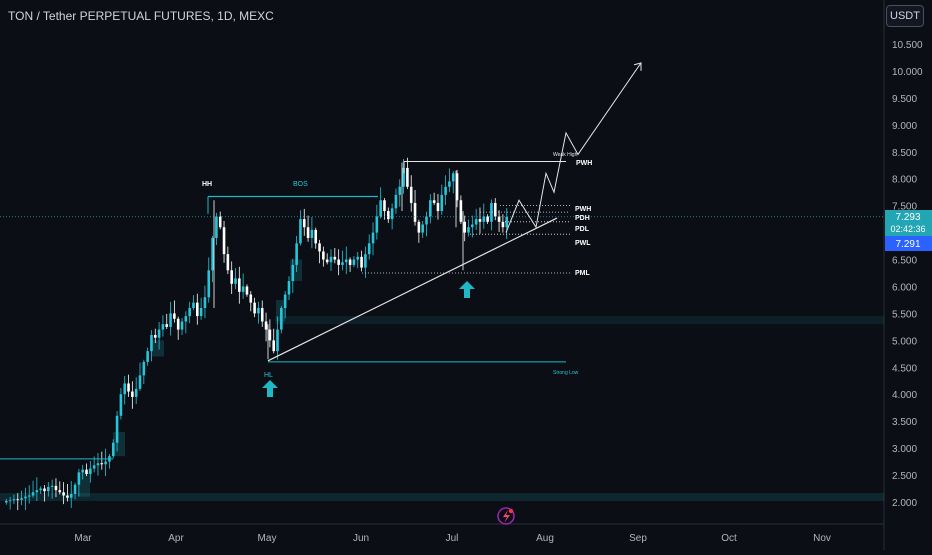 The width and height of the screenshot is (932, 555). Describe the element at coordinates (207, 184) in the screenshot. I see `label-hh: HH` at that location.